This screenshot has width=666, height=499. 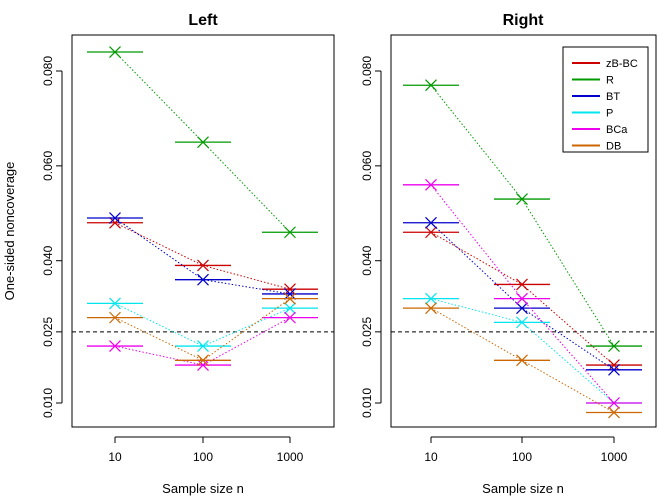 I want to click on right-series-line-db, so click(x=522, y=360).